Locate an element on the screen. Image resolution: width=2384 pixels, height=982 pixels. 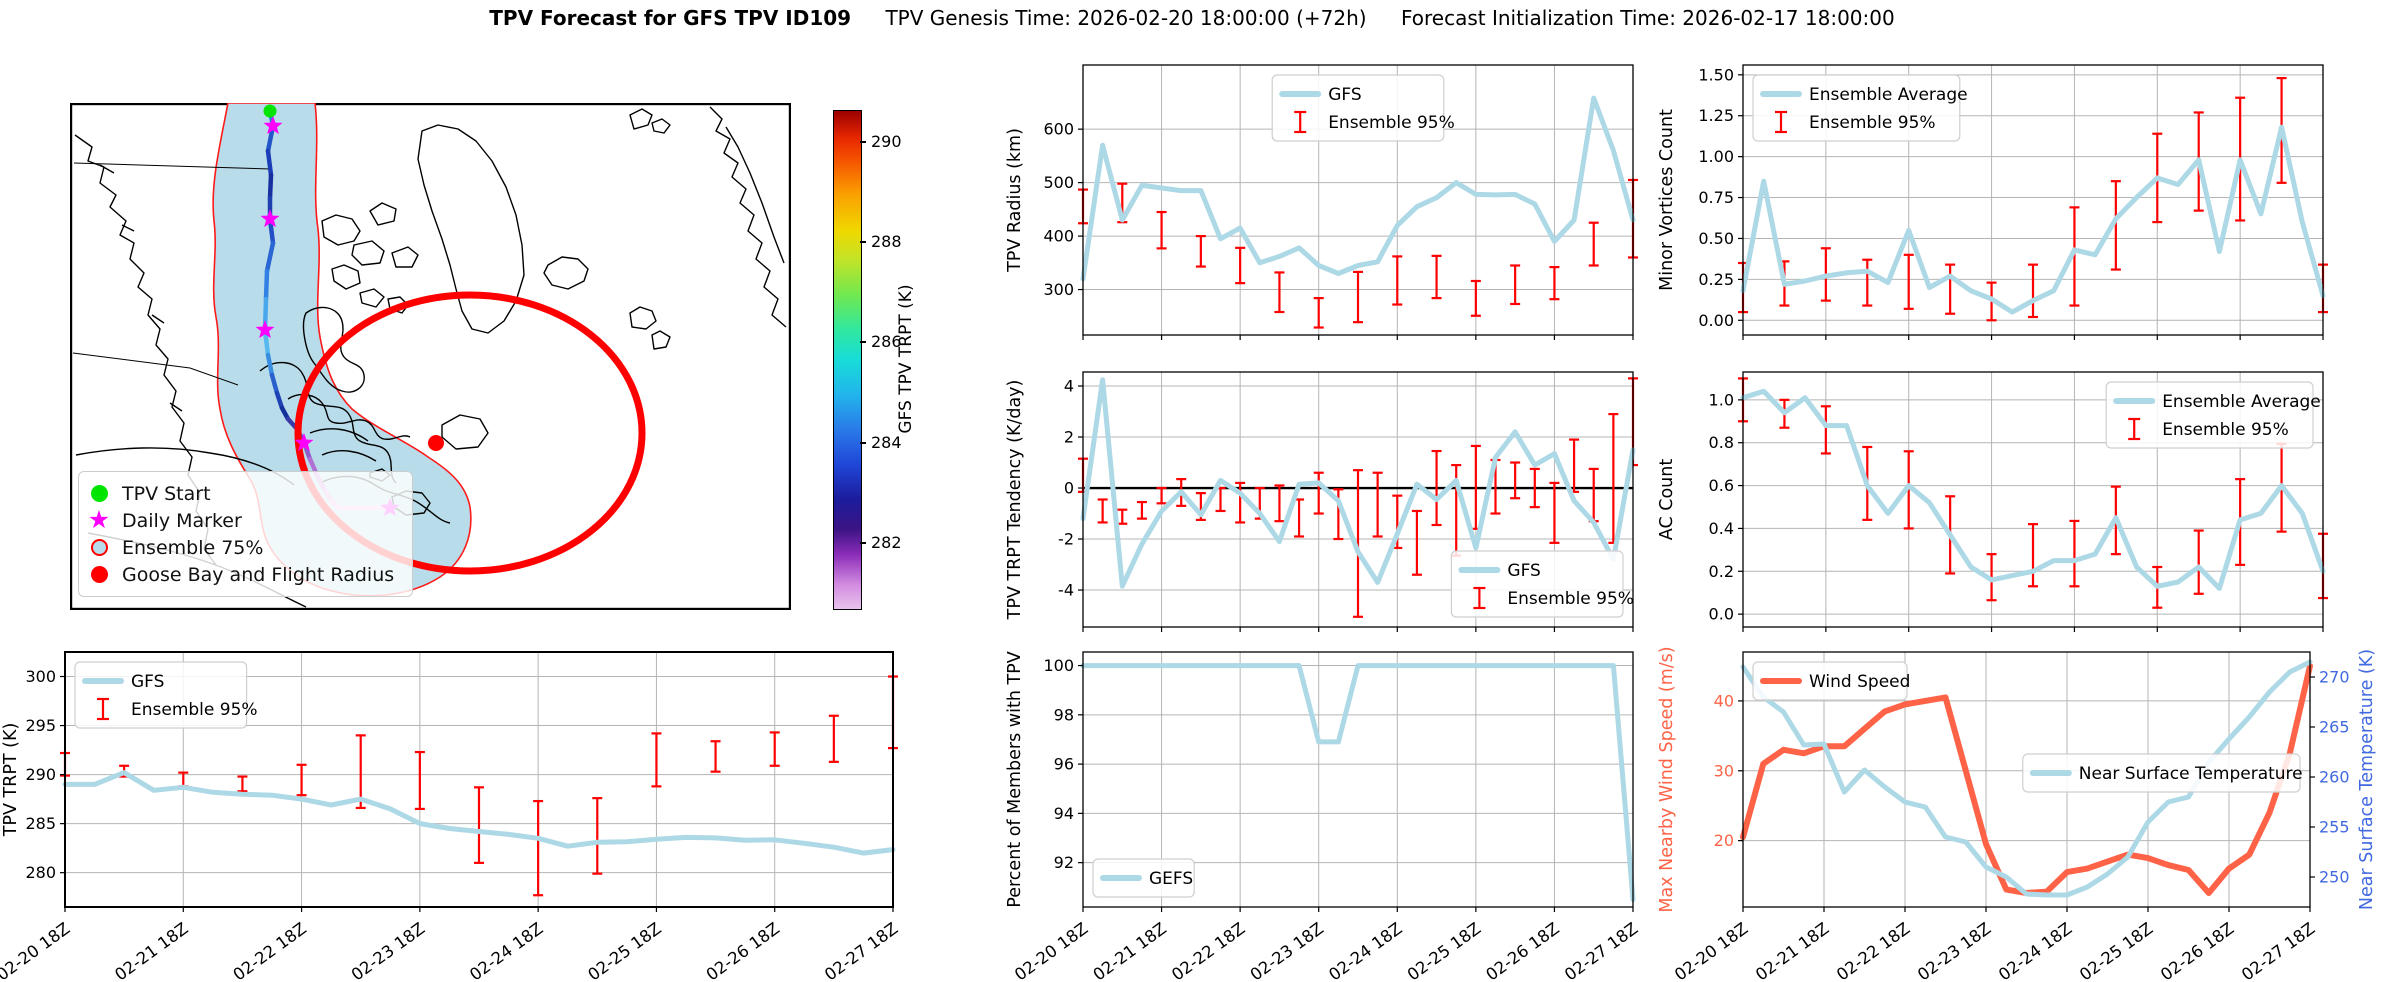
chart-legend: Wind Speed is located at coordinates (1831, 681).